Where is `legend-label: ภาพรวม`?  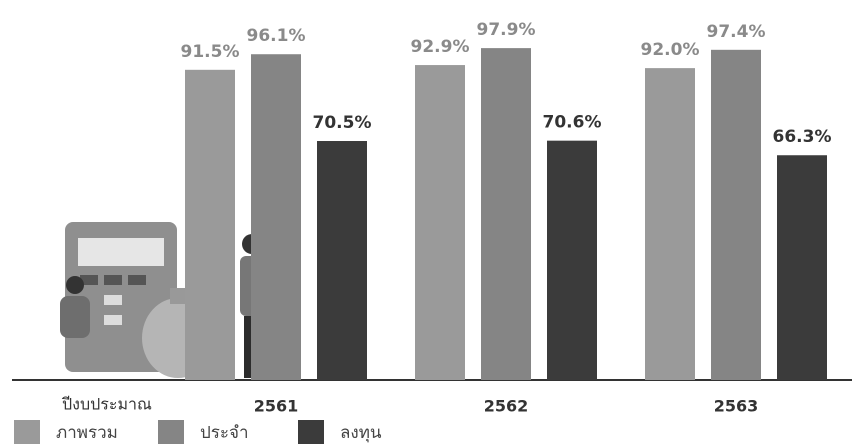 legend-label: ภาพรวม is located at coordinates (87, 433).